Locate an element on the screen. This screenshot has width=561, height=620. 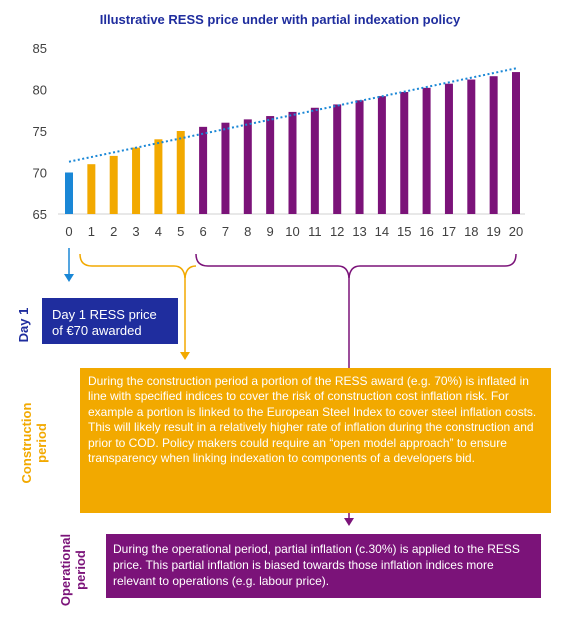
y-tick-label: 75 is located at coordinates (40, 131).